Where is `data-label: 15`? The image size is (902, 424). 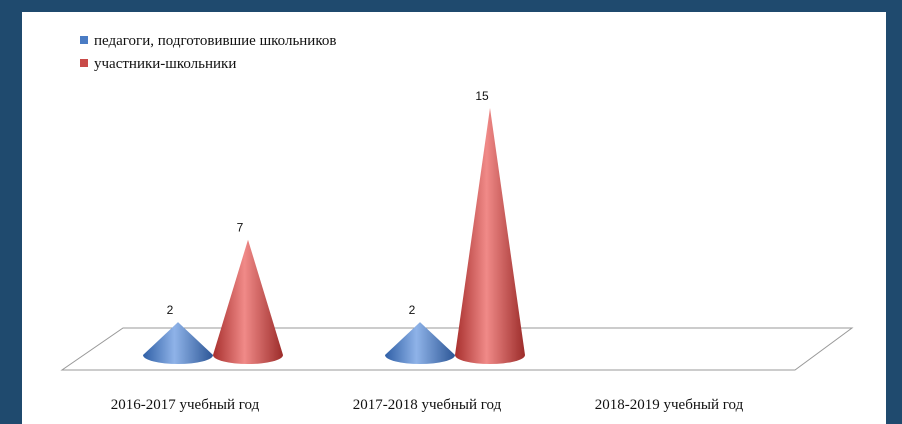
data-label: 15 is located at coordinates (482, 96).